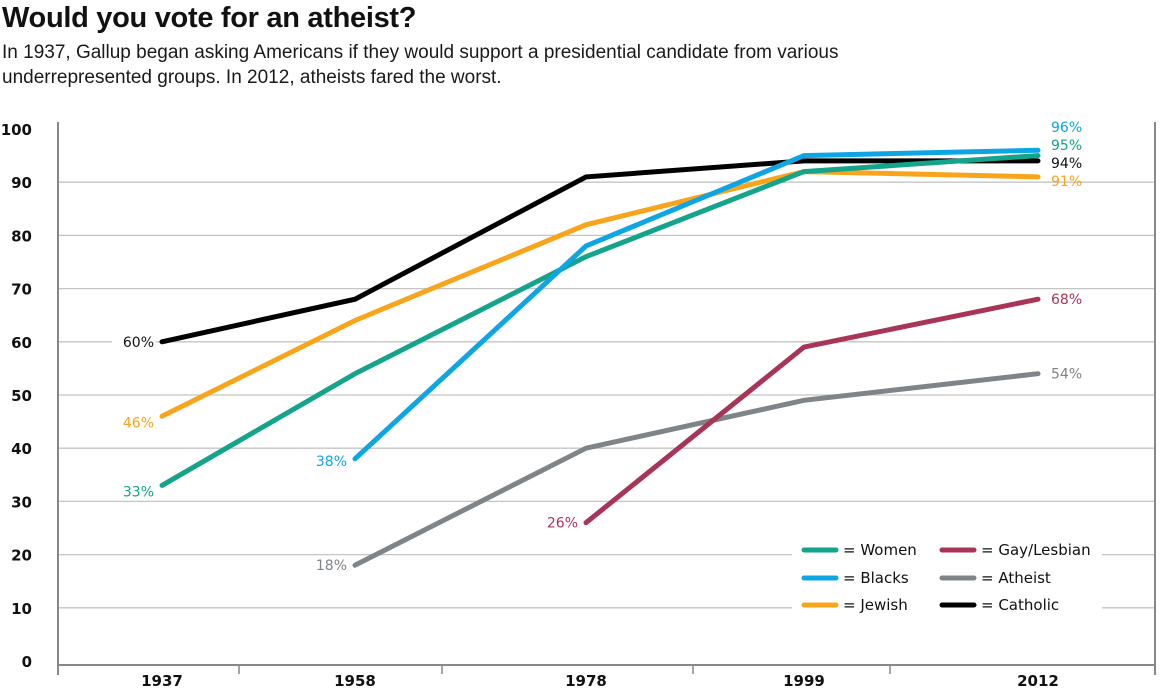 This screenshot has width=1160, height=690. I want to click on legend-label-women: = Women, so click(880, 550).